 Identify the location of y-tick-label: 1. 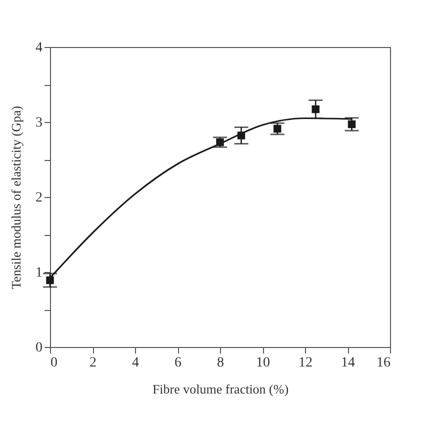
(39, 273).